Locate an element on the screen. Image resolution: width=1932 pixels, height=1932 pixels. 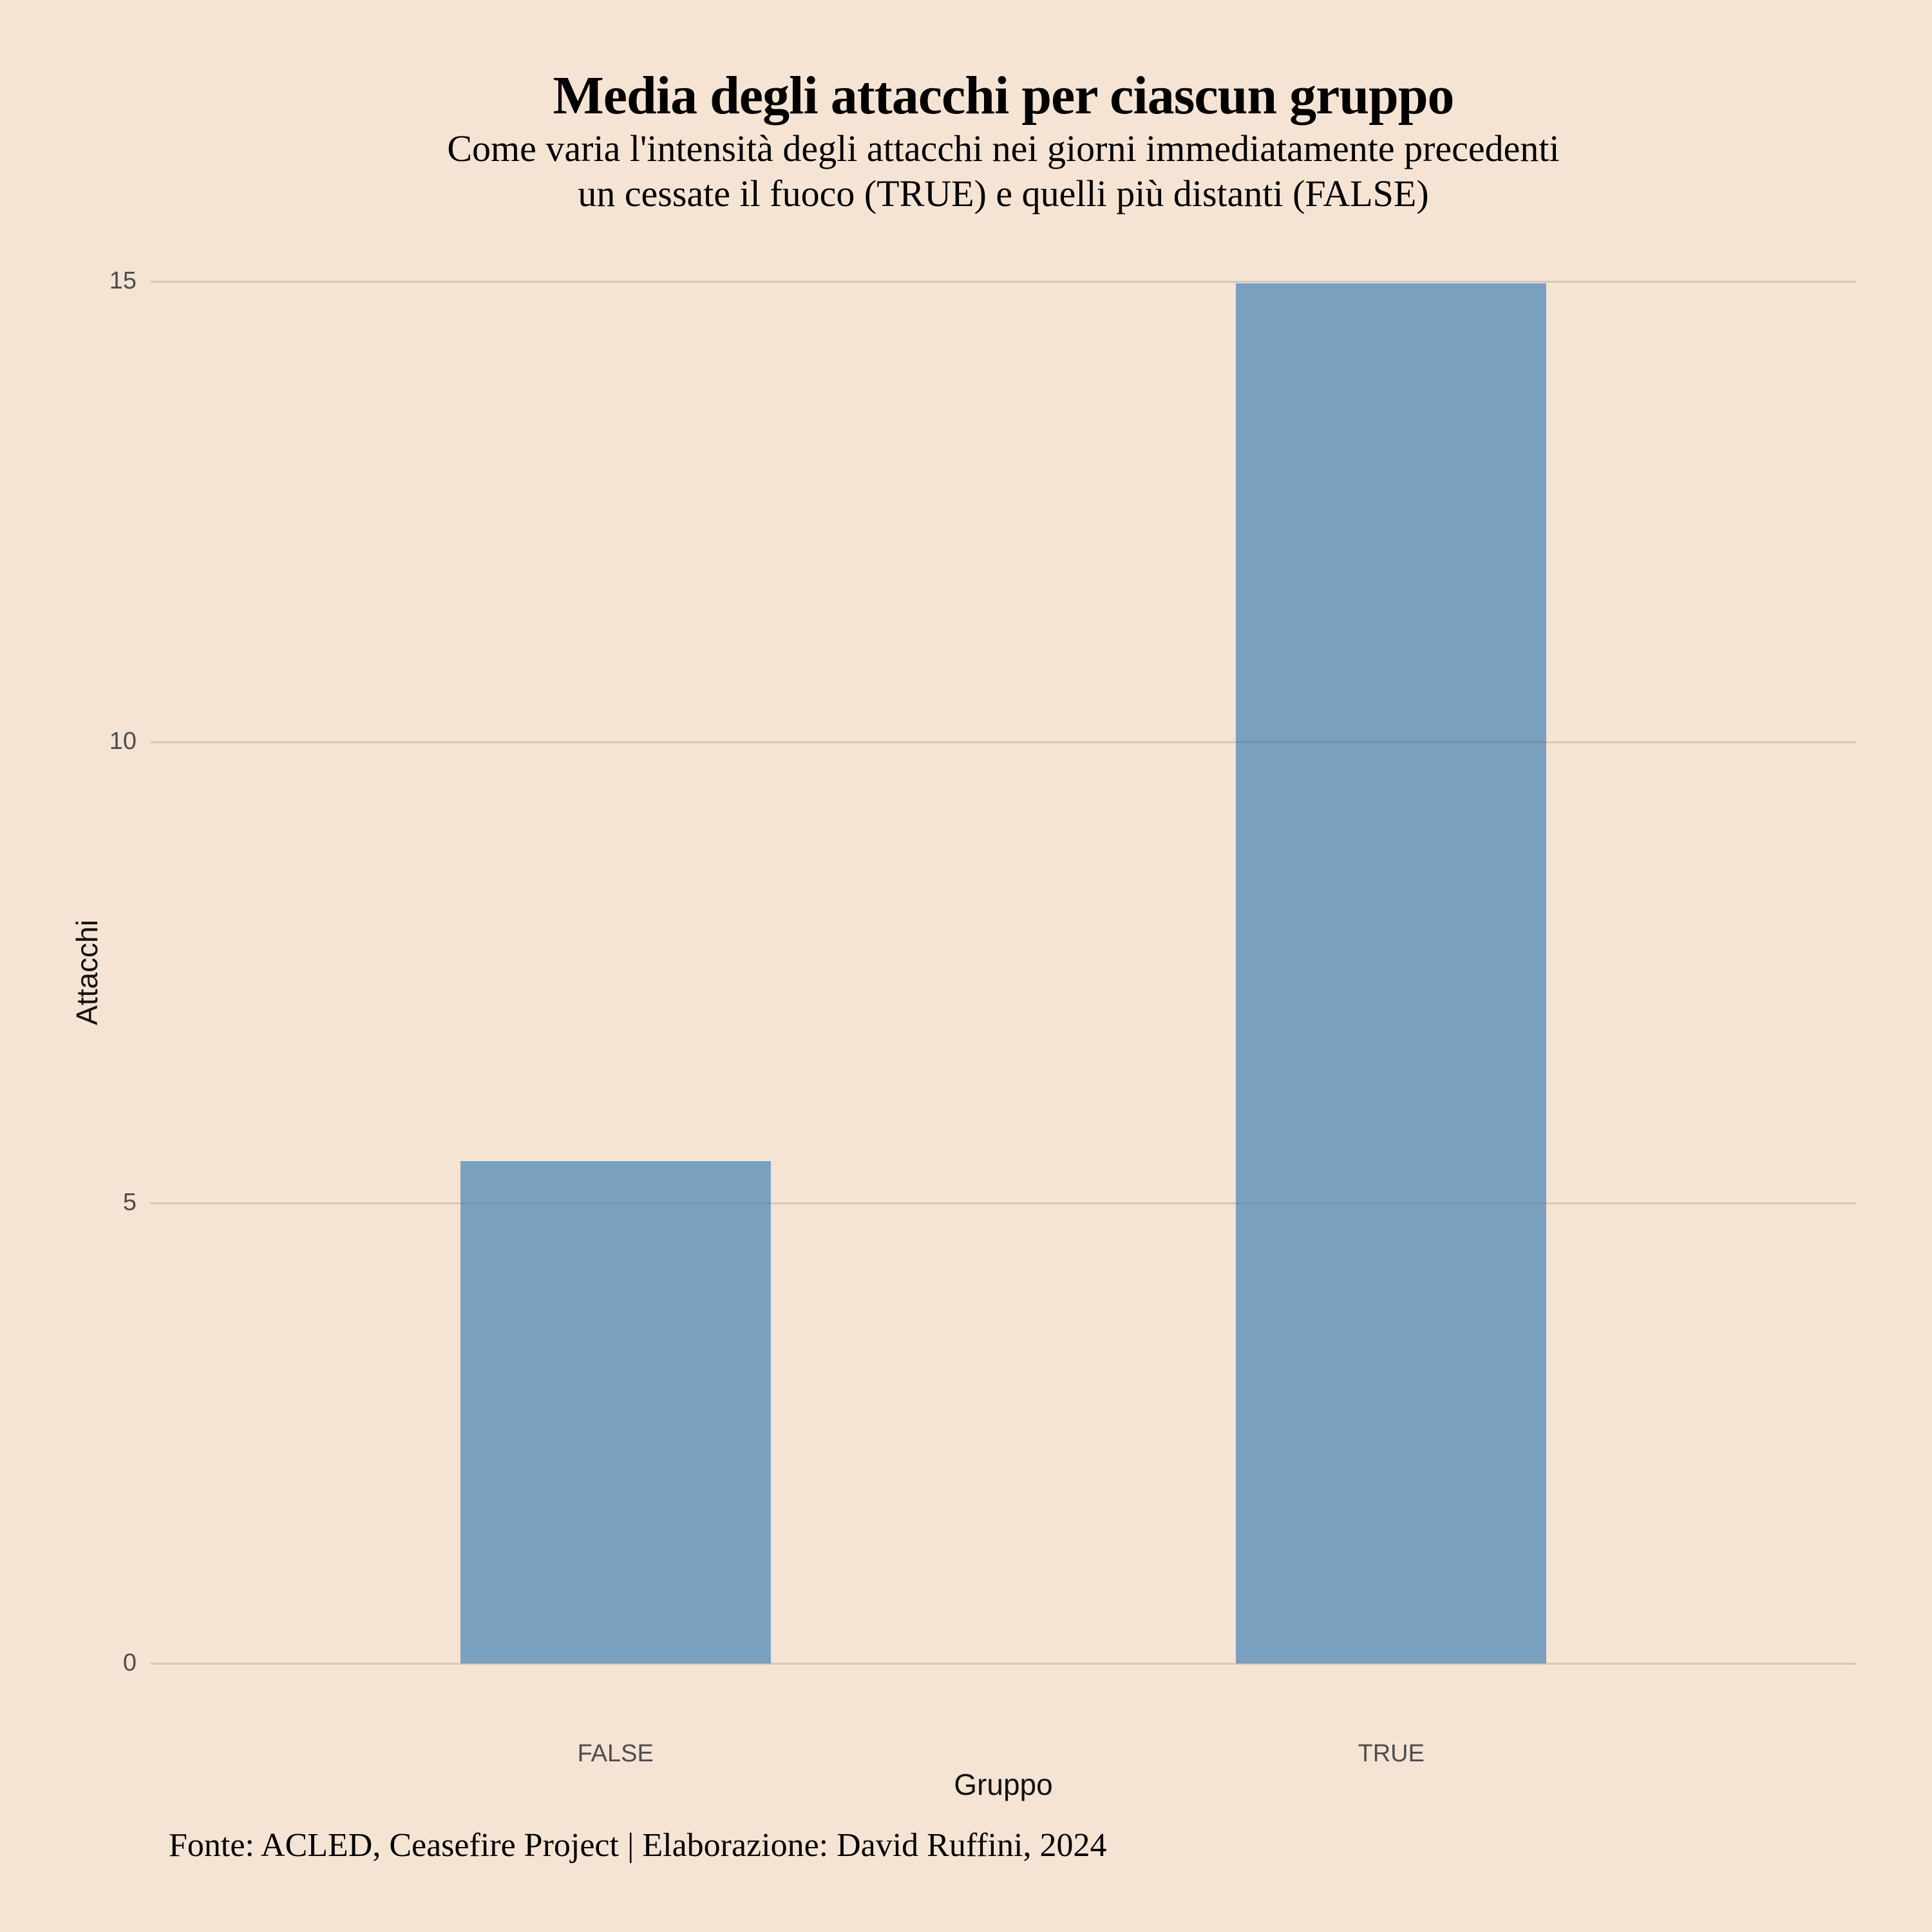
y-tick-label-15: 15 is located at coordinates (123, 280).